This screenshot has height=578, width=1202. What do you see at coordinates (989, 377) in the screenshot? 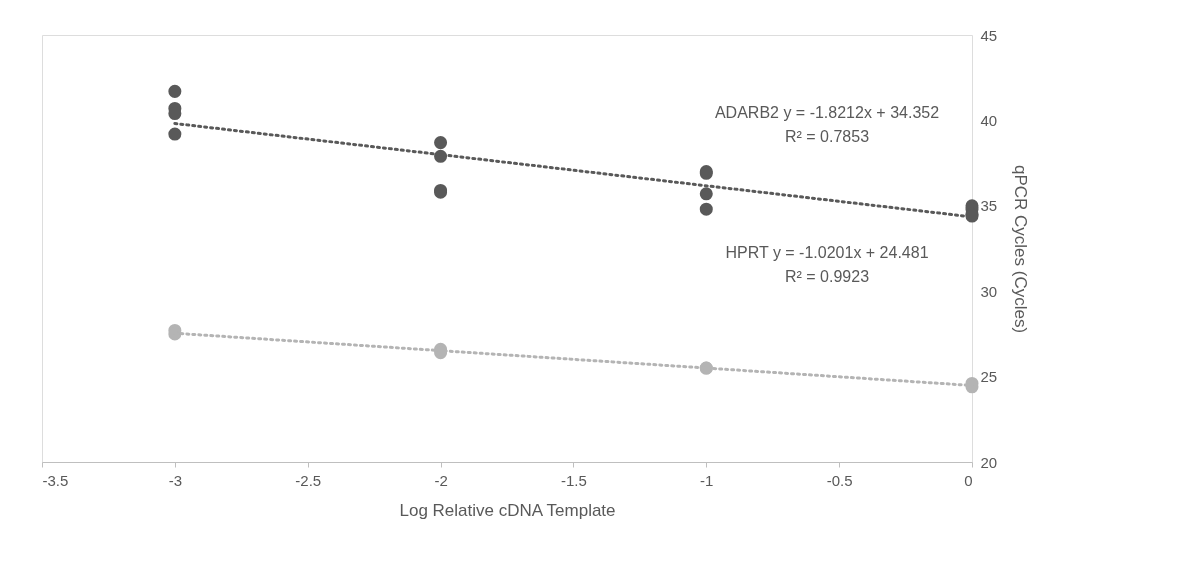
I see `y-tick-label: 25` at bounding box center [989, 377].